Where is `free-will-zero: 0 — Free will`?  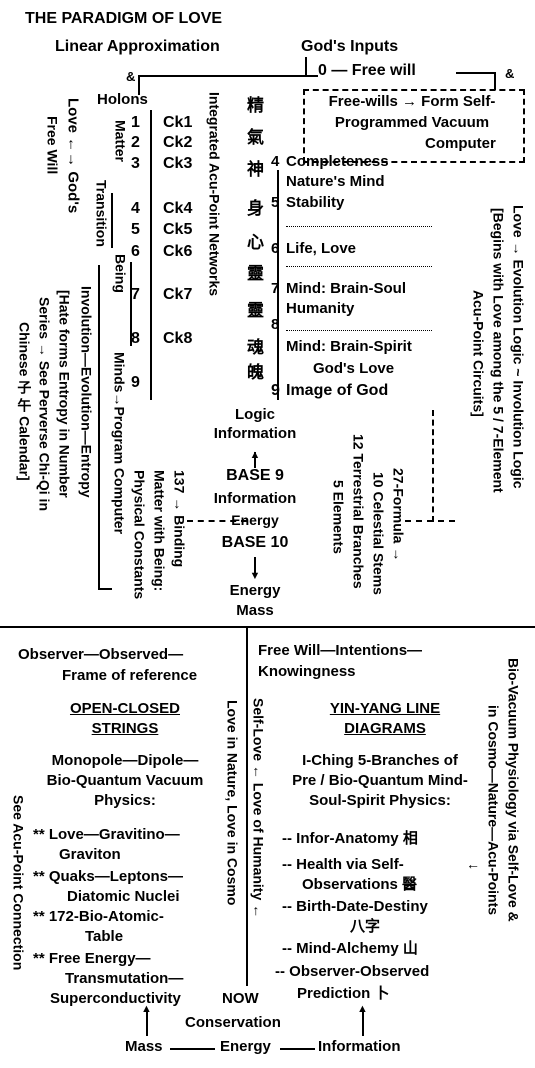 free-will-zero: 0 — Free will is located at coordinates (367, 70).